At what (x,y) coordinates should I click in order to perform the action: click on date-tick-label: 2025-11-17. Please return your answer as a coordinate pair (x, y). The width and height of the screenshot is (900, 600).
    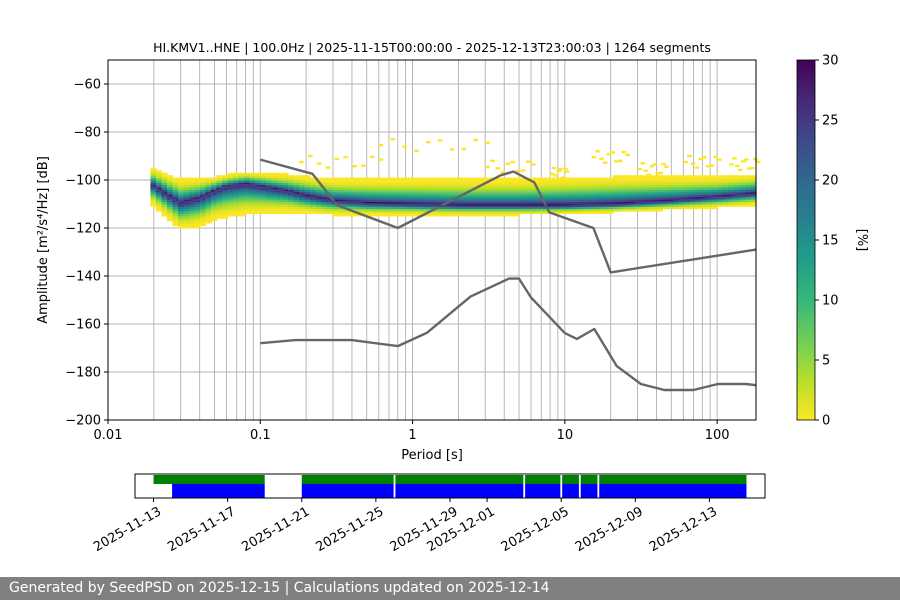
    Looking at the image, I should click on (201, 529).